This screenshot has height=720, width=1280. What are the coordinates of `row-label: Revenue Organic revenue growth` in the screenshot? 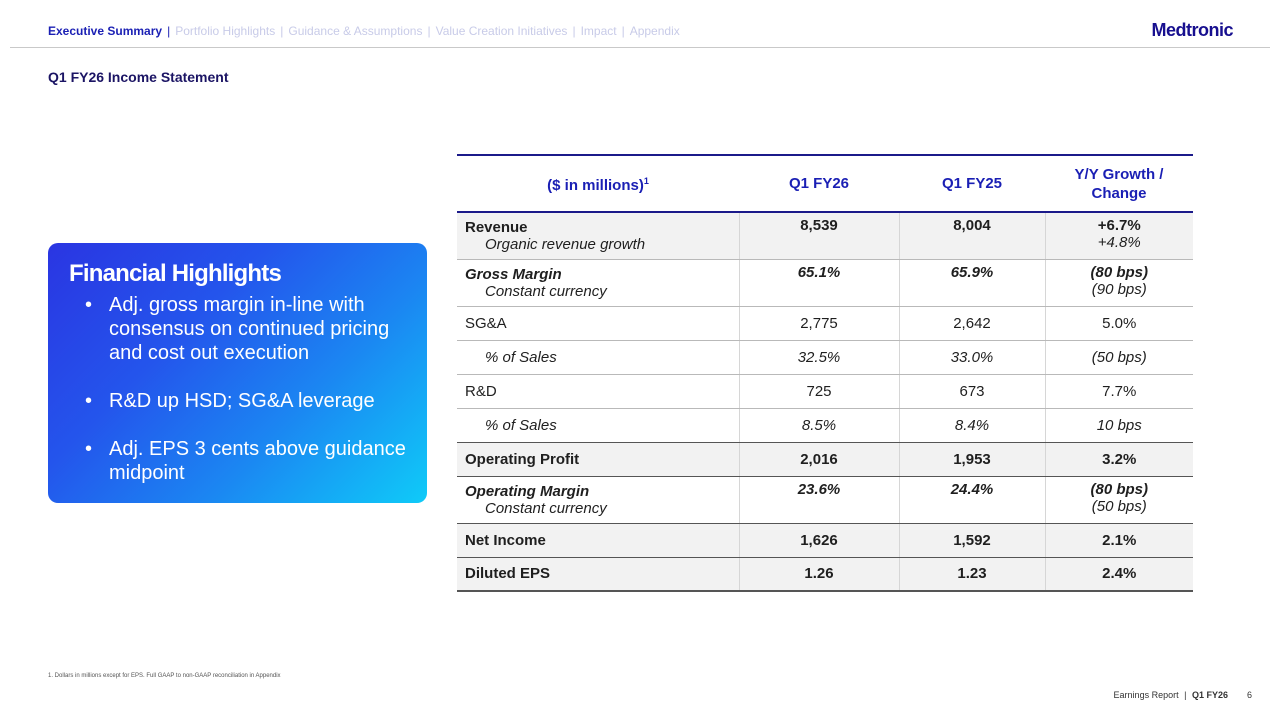 It's located at (598, 236).